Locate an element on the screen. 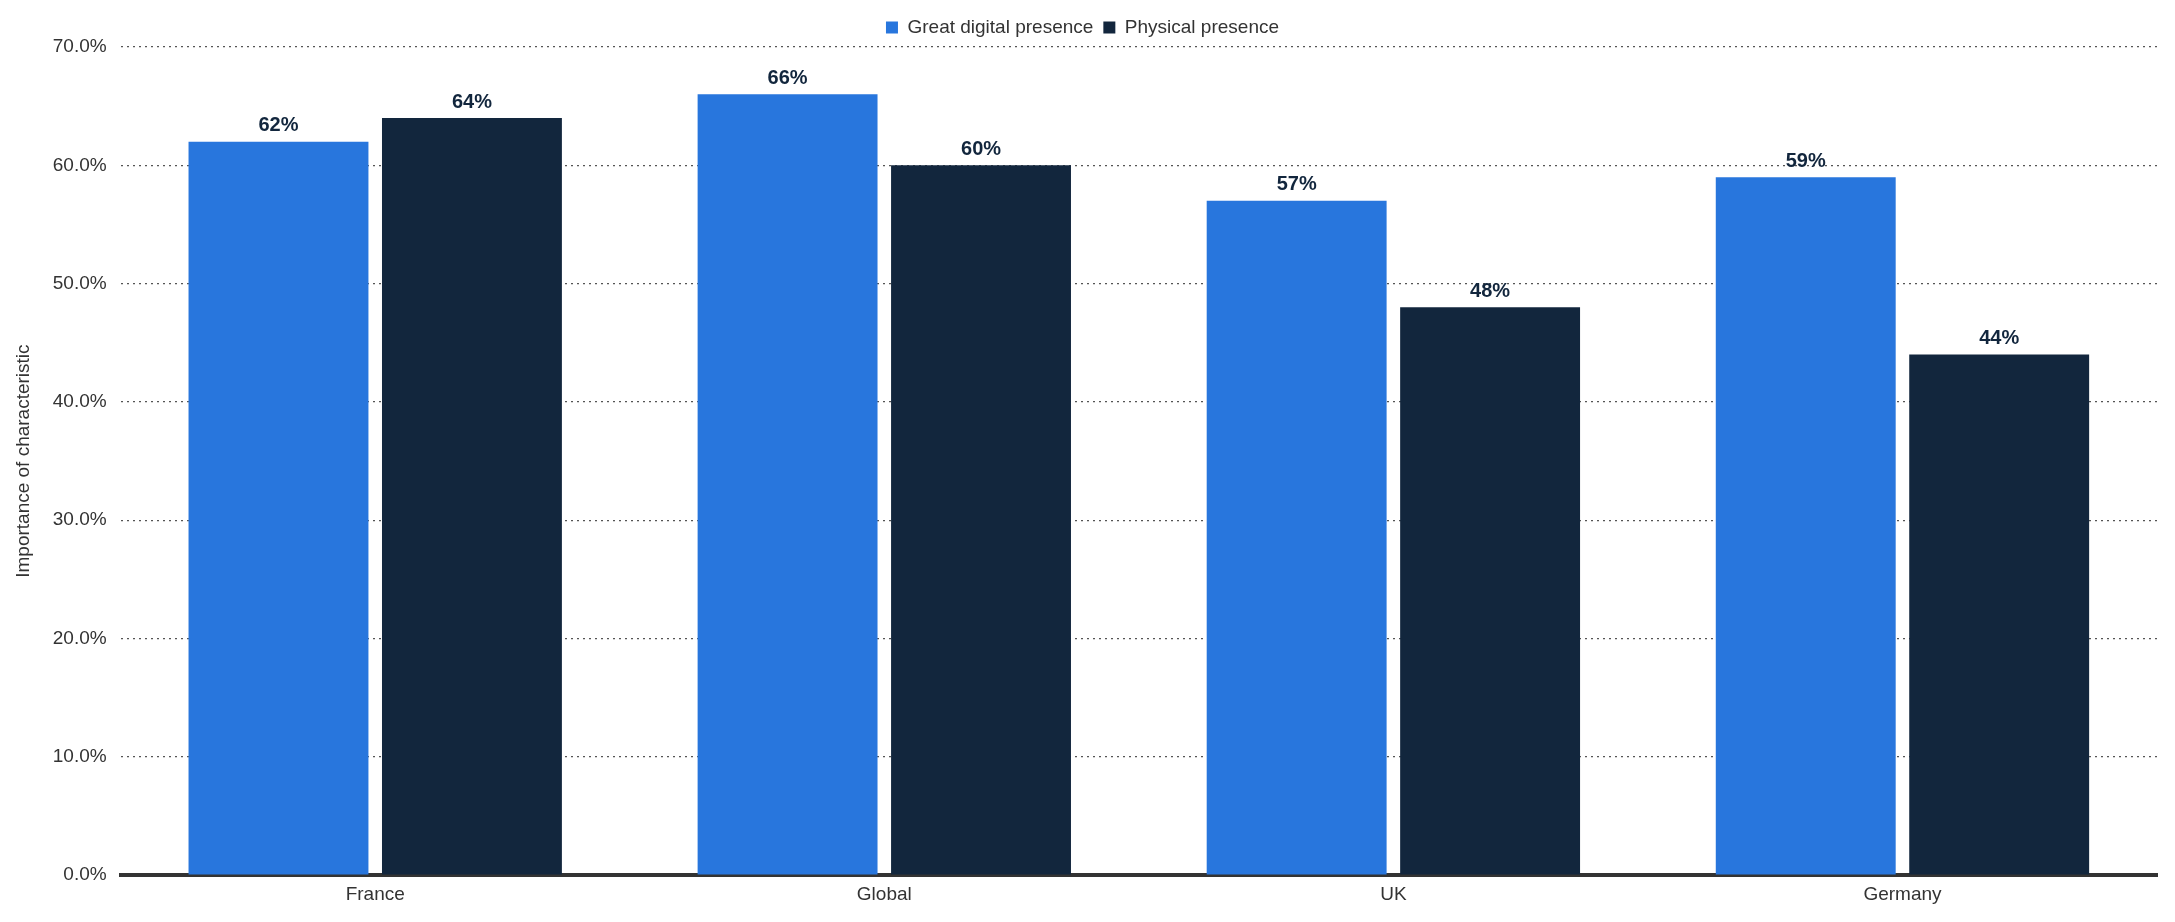  y-tick-label: 70.0% is located at coordinates (79, 46).